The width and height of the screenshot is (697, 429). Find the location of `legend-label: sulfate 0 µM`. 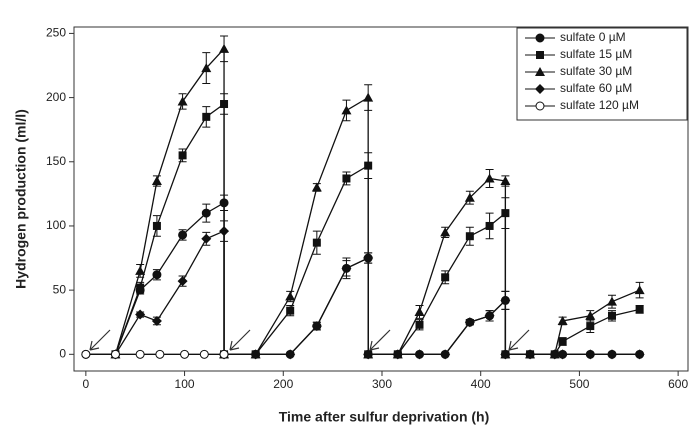

legend-label: sulfate 0 µM is located at coordinates (593, 37).